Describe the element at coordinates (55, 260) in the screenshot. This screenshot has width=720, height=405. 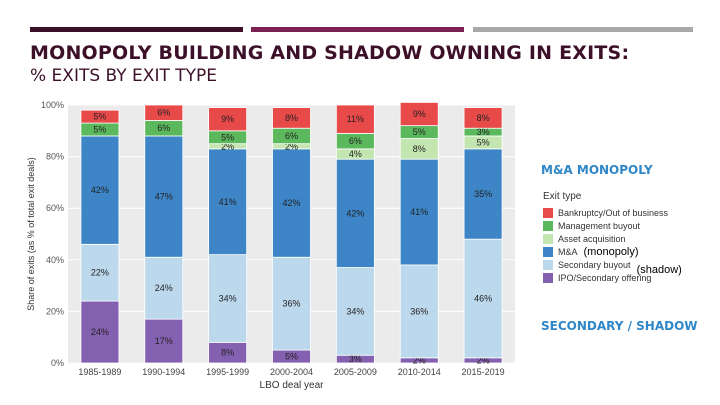
I see `y-tick-label: 40%` at that location.